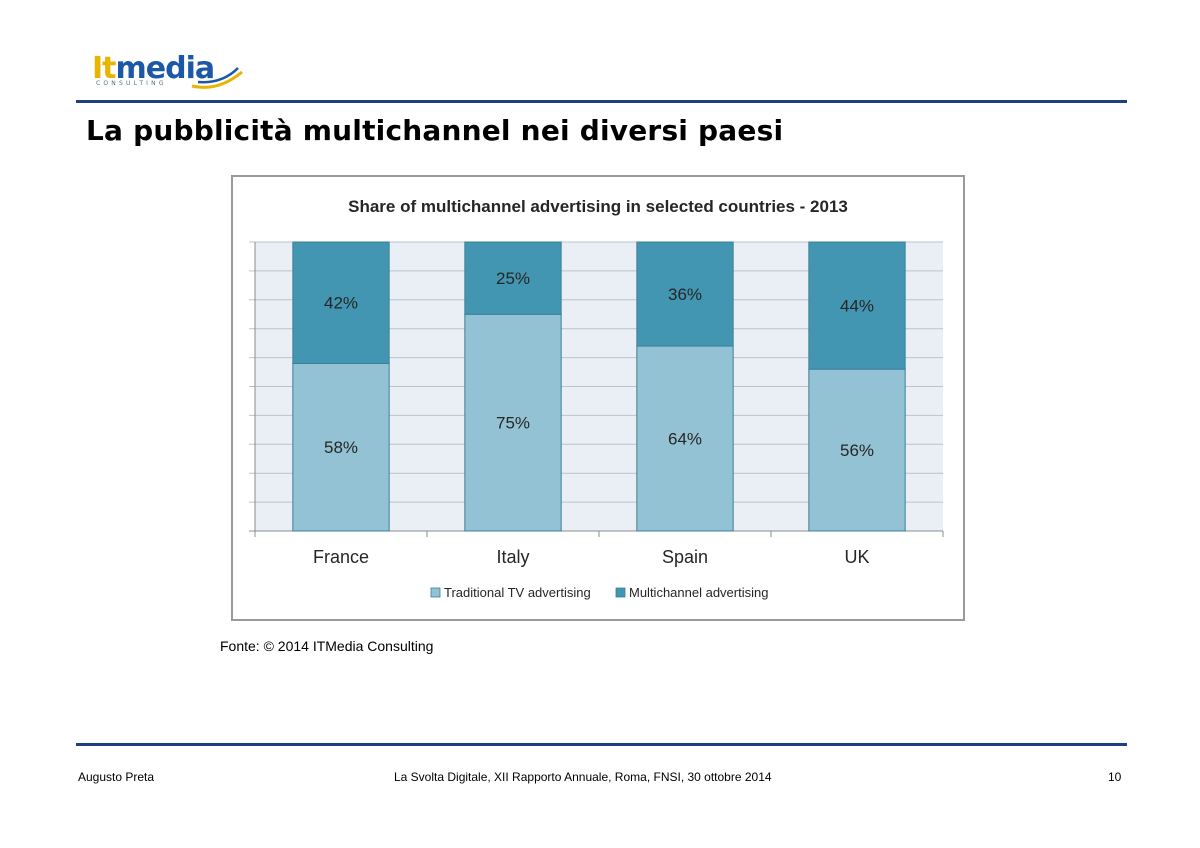 The image size is (1200, 848). What do you see at coordinates (512, 557) in the screenshot?
I see `x-tick-label: Italy` at bounding box center [512, 557].